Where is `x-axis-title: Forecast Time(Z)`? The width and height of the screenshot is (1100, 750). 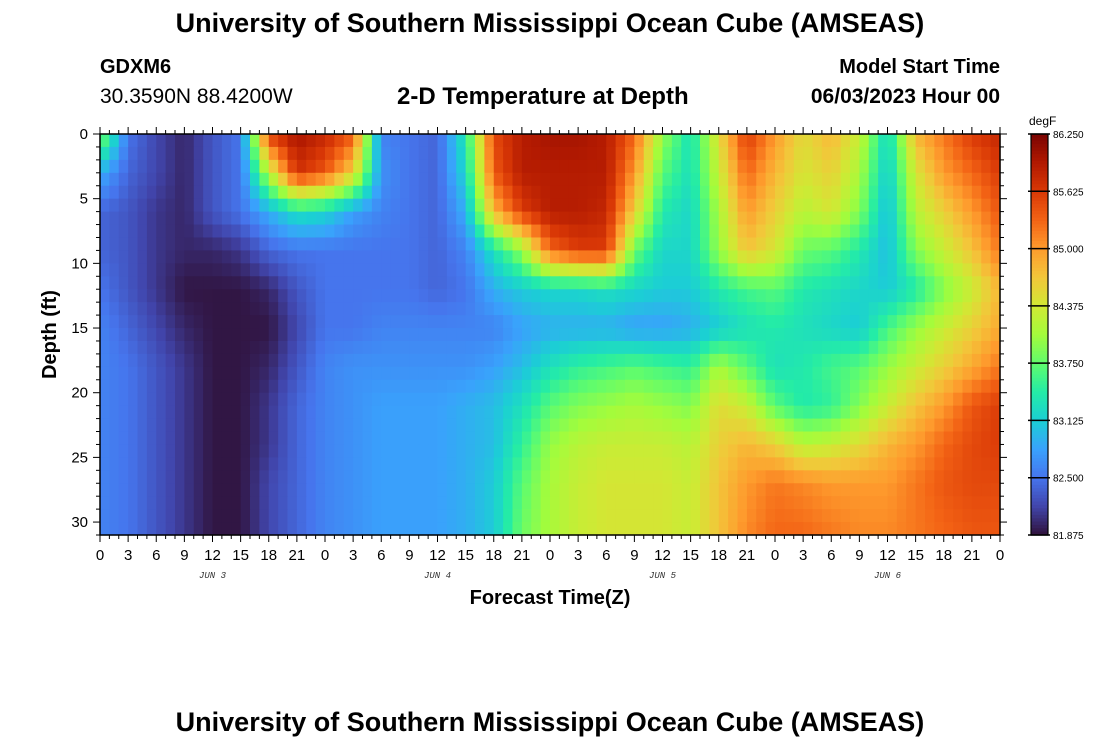
x-axis-title: Forecast Time(Z) is located at coordinates (550, 598).